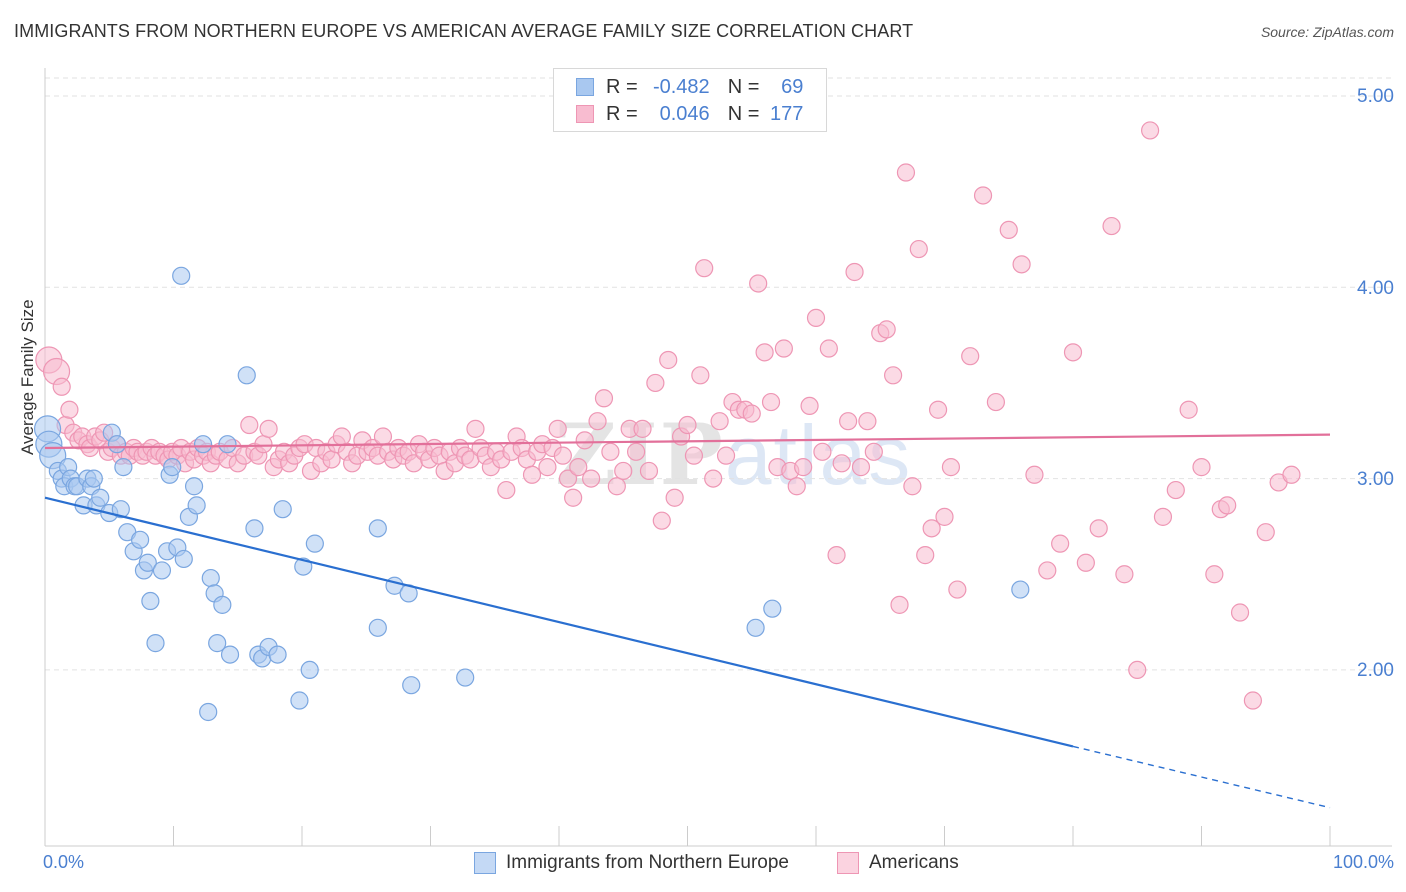 The image size is (1406, 892). Describe the element at coordinates (585, 114) in the screenshot. I see `pink-swatch-icon` at that location.